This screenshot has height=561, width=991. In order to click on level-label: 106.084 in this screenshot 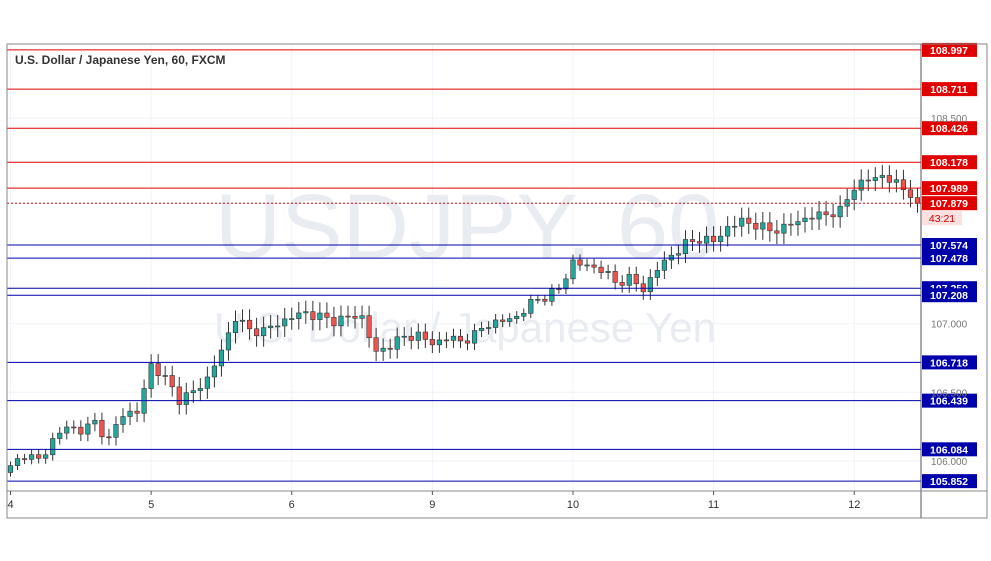, I will do `click(949, 450)`.